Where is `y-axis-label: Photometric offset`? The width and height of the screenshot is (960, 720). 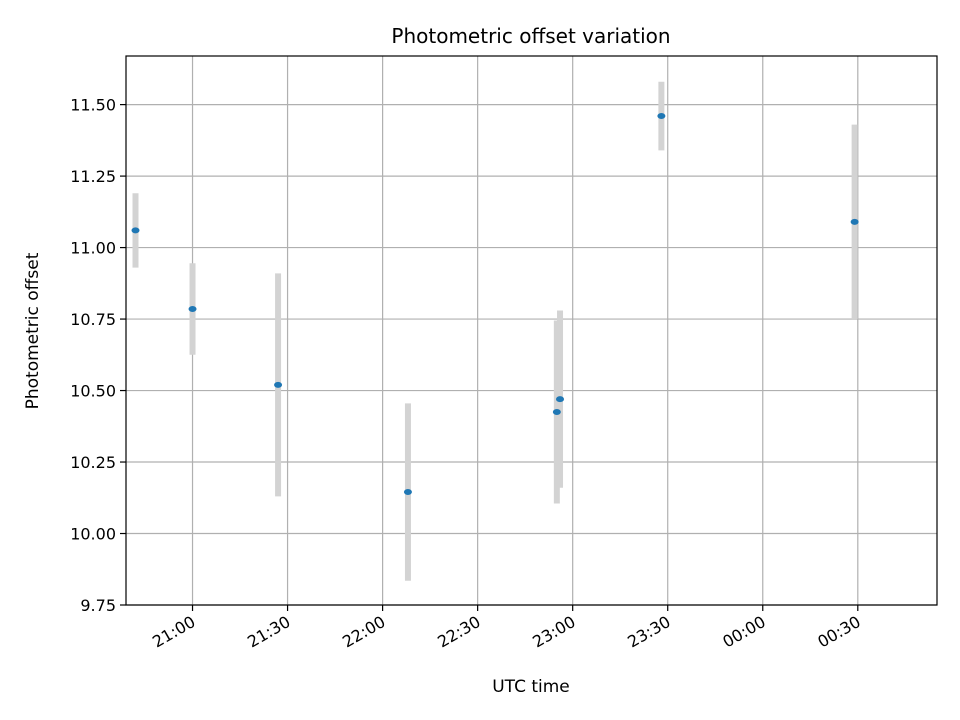
y-axis-label: Photometric offset is located at coordinates (33, 330).